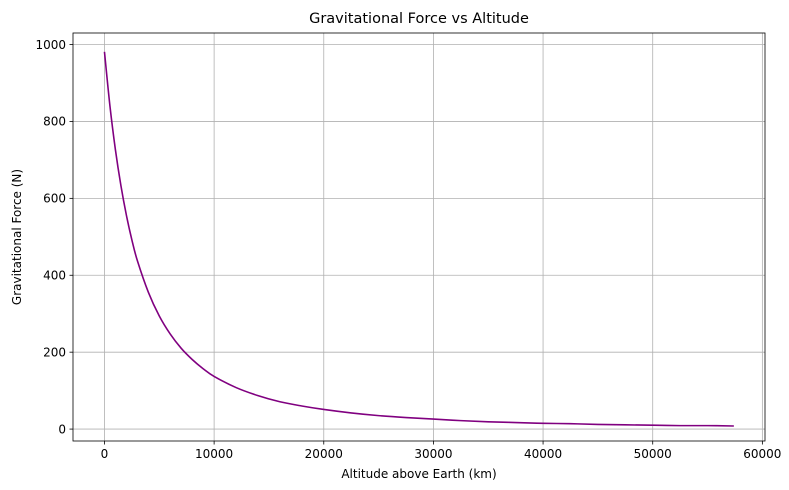 The image size is (789, 490). Describe the element at coordinates (54, 199) in the screenshot. I see `y-tick-label: 600` at that location.